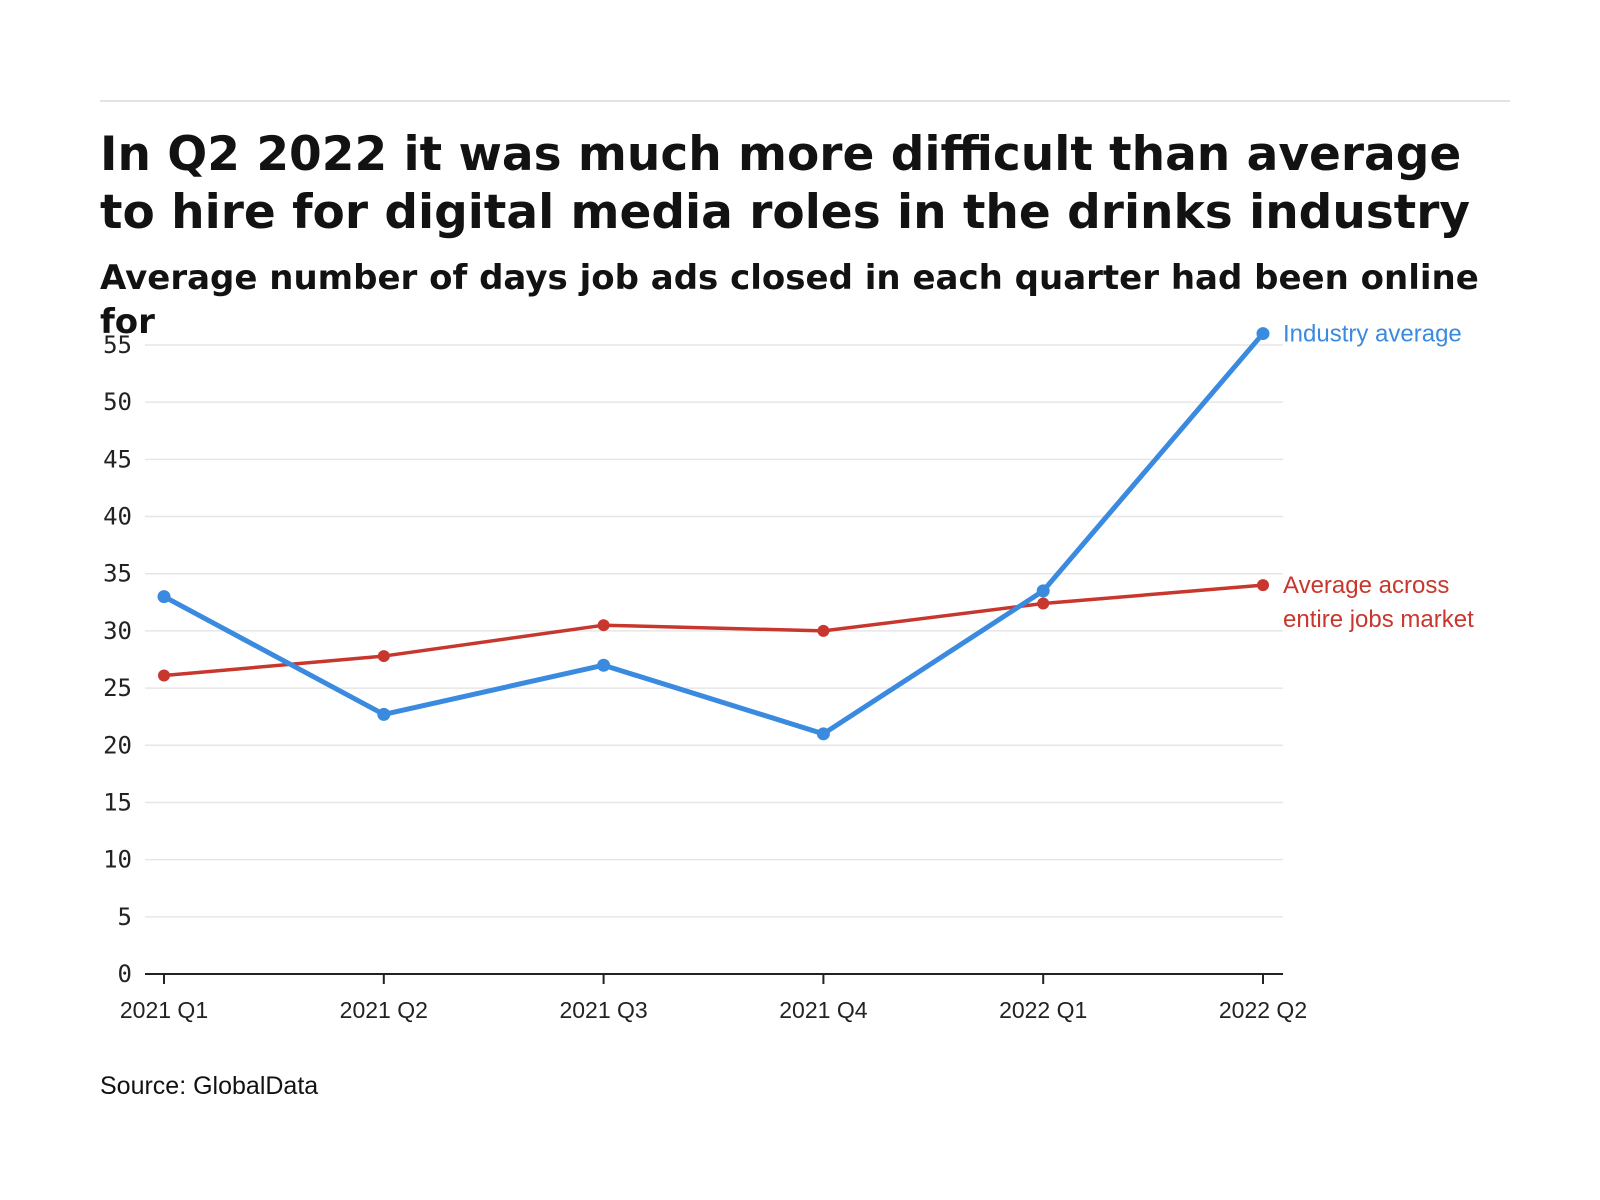 The height and width of the screenshot is (1200, 1600). I want to click on series-label: Average across entire jobs market, so click(1378, 602).